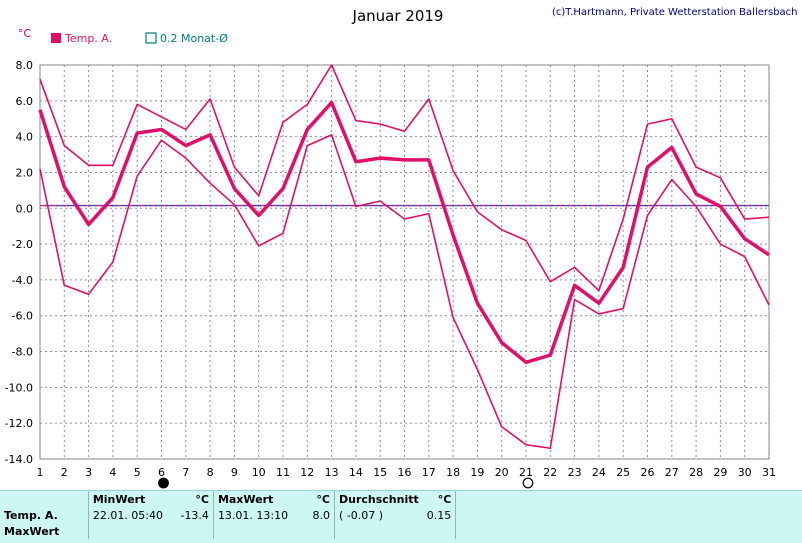 Image resolution: width=802 pixels, height=543 pixels. I want to click on stats-max-value: 8.0, so click(321, 515).